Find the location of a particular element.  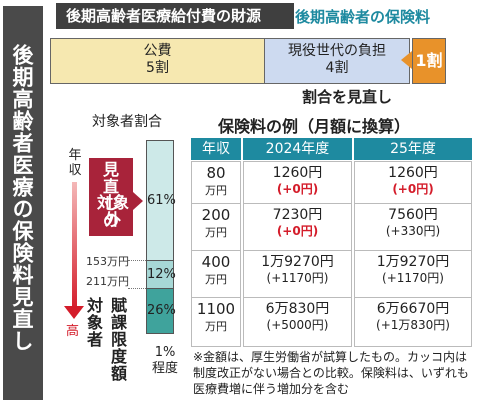

share-segment-26: 26% is located at coordinates (161, 311).